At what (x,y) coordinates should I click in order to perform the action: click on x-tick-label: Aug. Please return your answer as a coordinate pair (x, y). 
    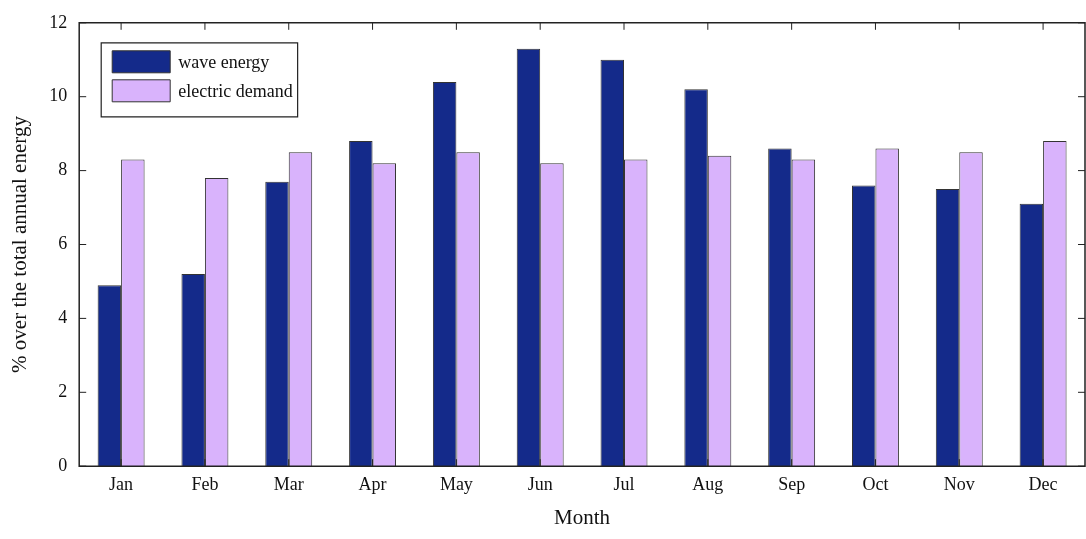
    Looking at the image, I should click on (708, 483).